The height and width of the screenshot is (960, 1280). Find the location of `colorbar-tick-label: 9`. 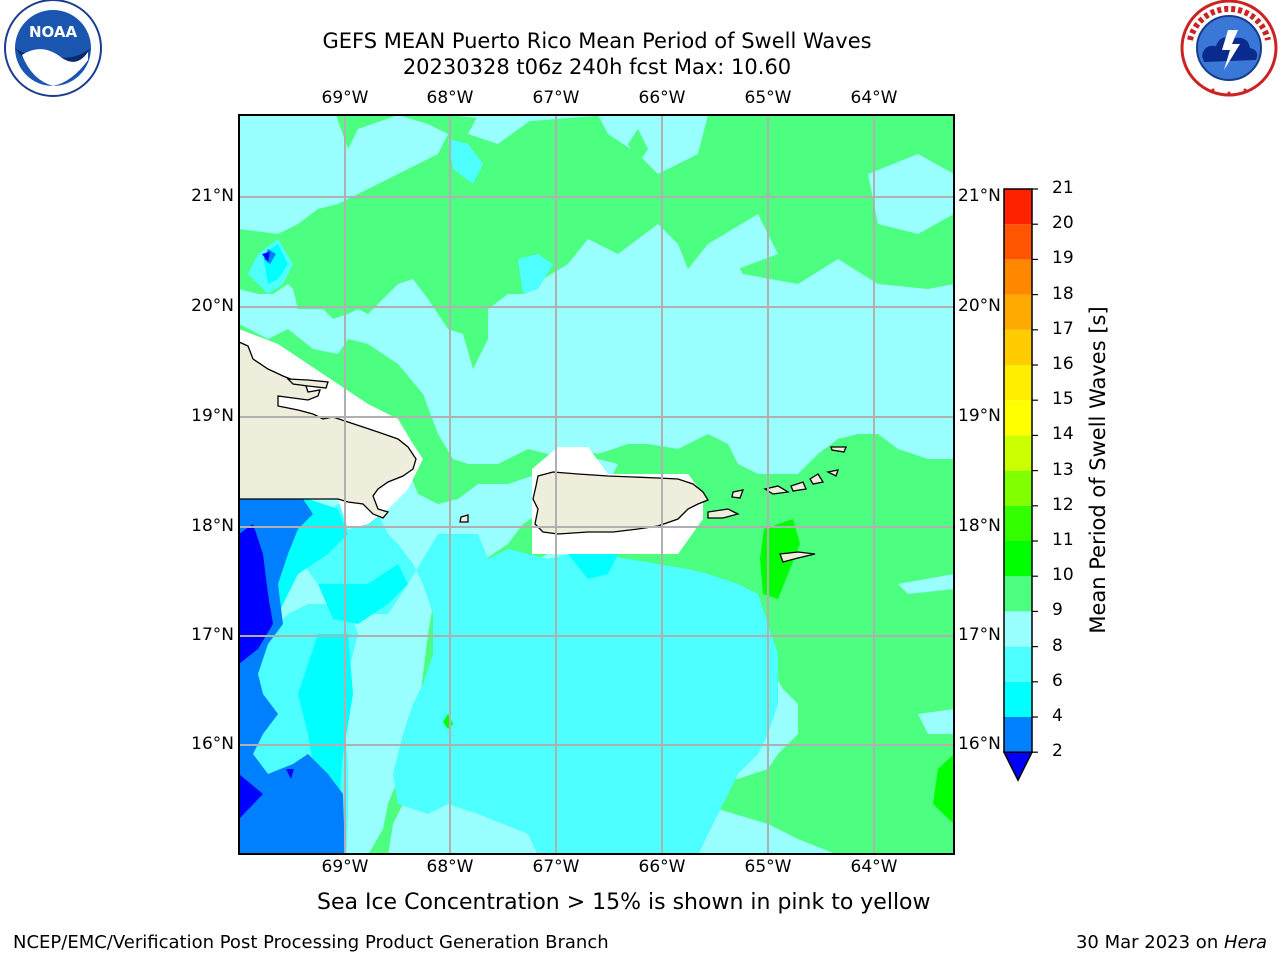

colorbar-tick-label: 9 is located at coordinates (1057, 610).